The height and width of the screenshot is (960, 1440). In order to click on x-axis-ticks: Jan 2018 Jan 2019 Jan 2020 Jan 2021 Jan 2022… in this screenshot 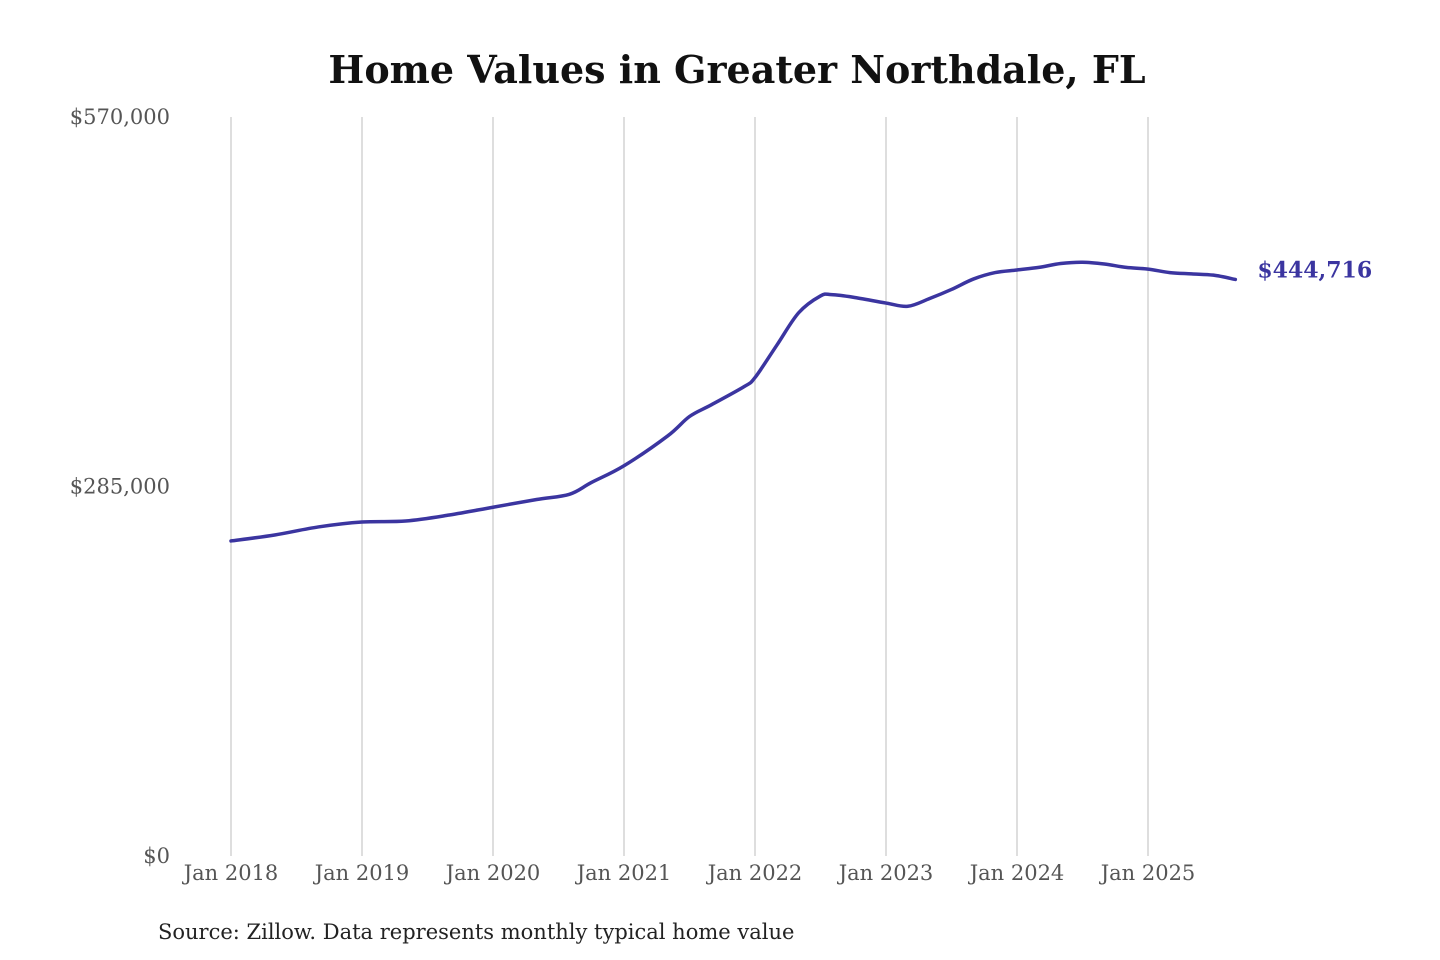, I will do `click(689, 873)`.